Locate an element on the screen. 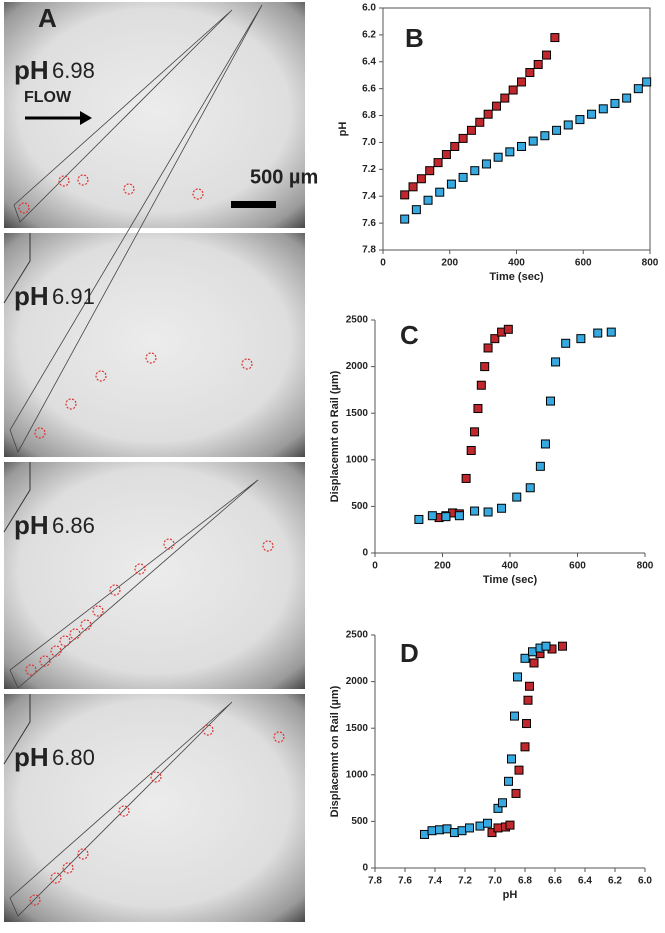 This screenshot has width=665, height=933. x-tick-label: 6.6 is located at coordinates (555, 881).